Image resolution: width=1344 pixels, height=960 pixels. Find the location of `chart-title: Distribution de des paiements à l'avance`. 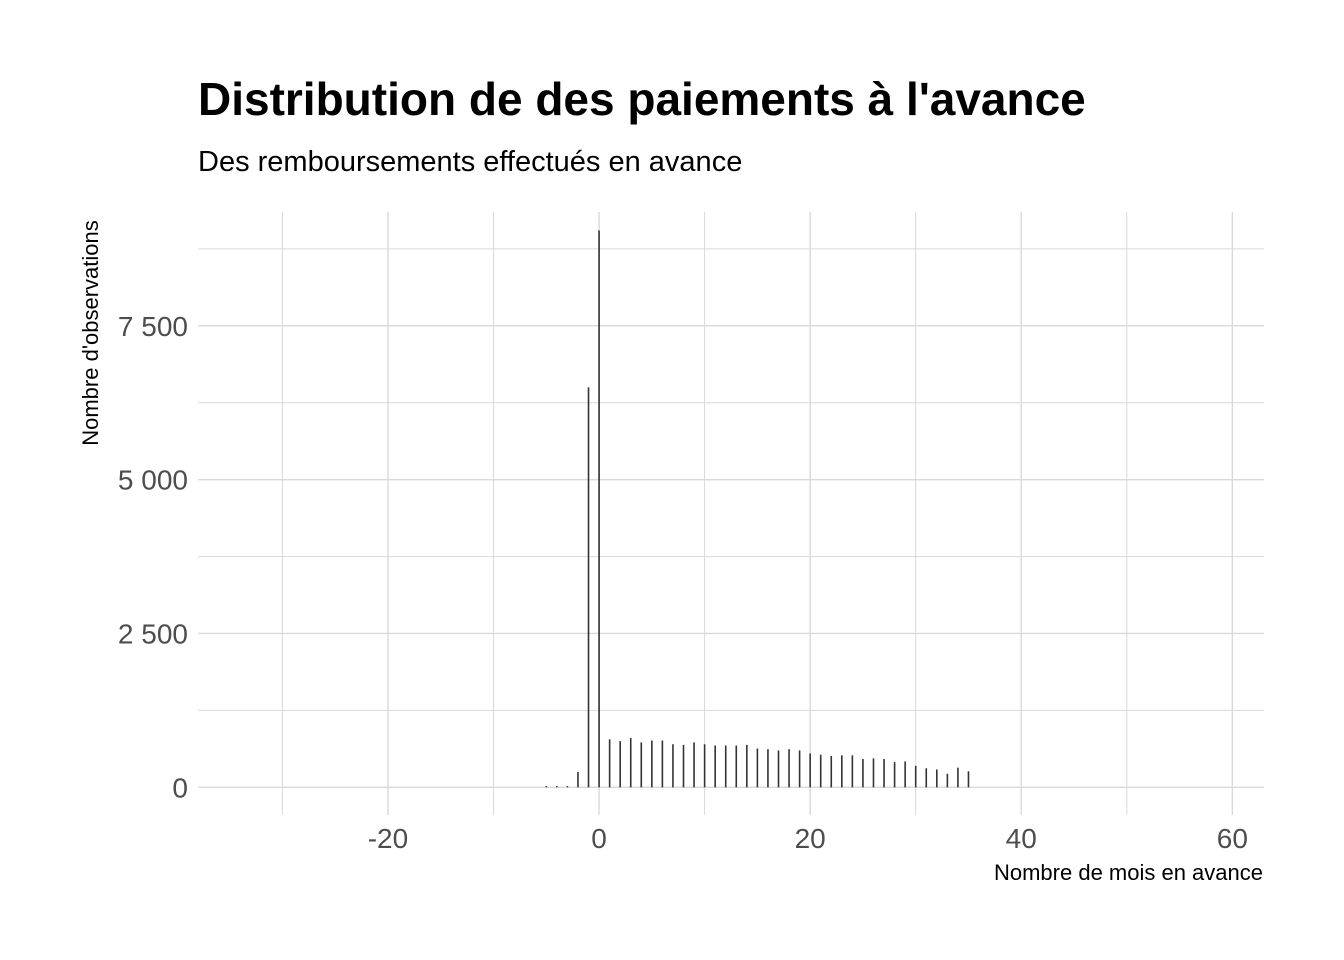

chart-title: Distribution de des paiements à l'avance is located at coordinates (642, 99).